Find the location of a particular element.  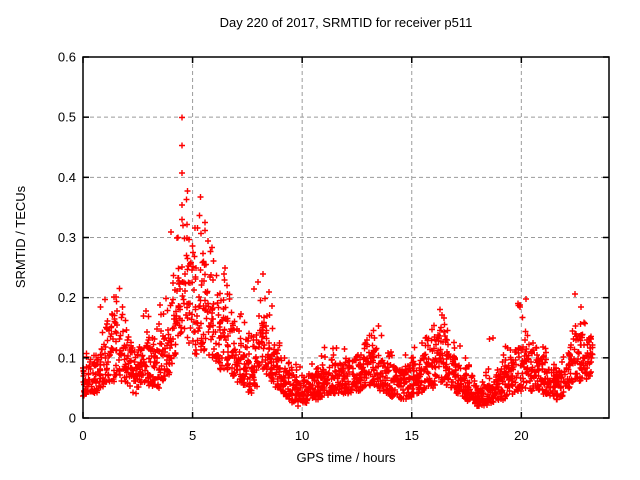

x-tick-label: 20 is located at coordinates (521, 435).